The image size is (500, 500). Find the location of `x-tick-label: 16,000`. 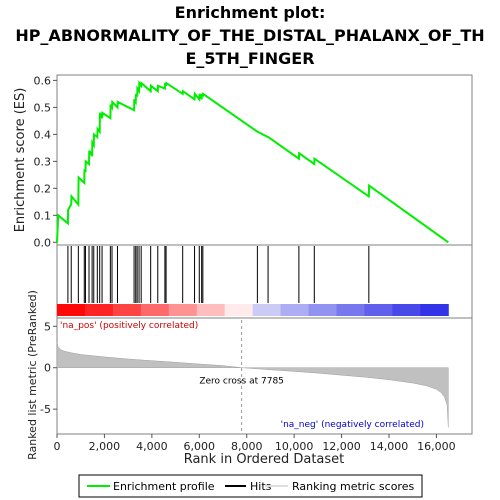

x-tick-label: 16,000 is located at coordinates (436, 446).